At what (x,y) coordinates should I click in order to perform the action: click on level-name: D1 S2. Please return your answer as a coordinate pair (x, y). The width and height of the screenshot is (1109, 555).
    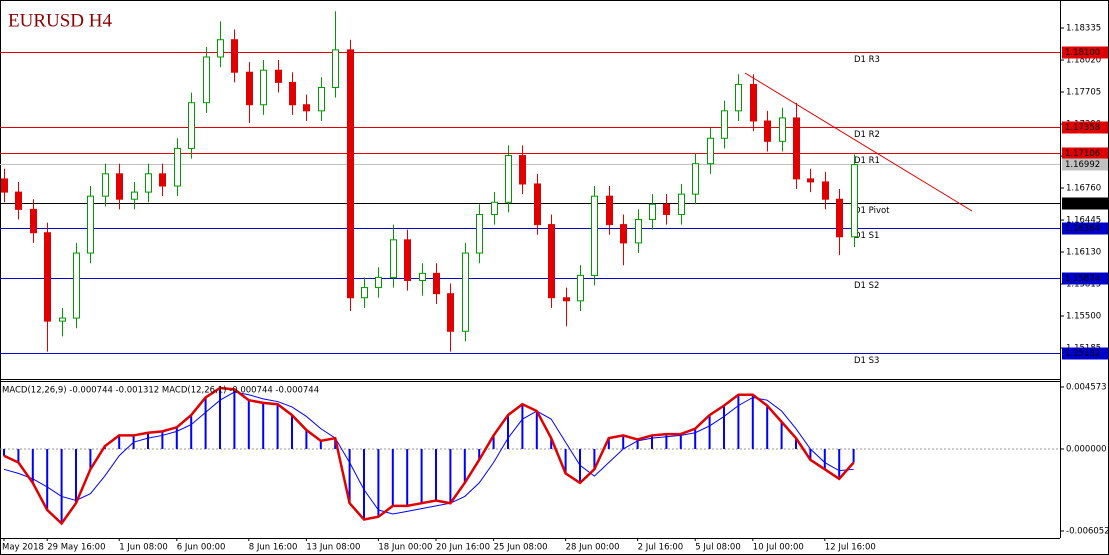
    Looking at the image, I should click on (866, 286).